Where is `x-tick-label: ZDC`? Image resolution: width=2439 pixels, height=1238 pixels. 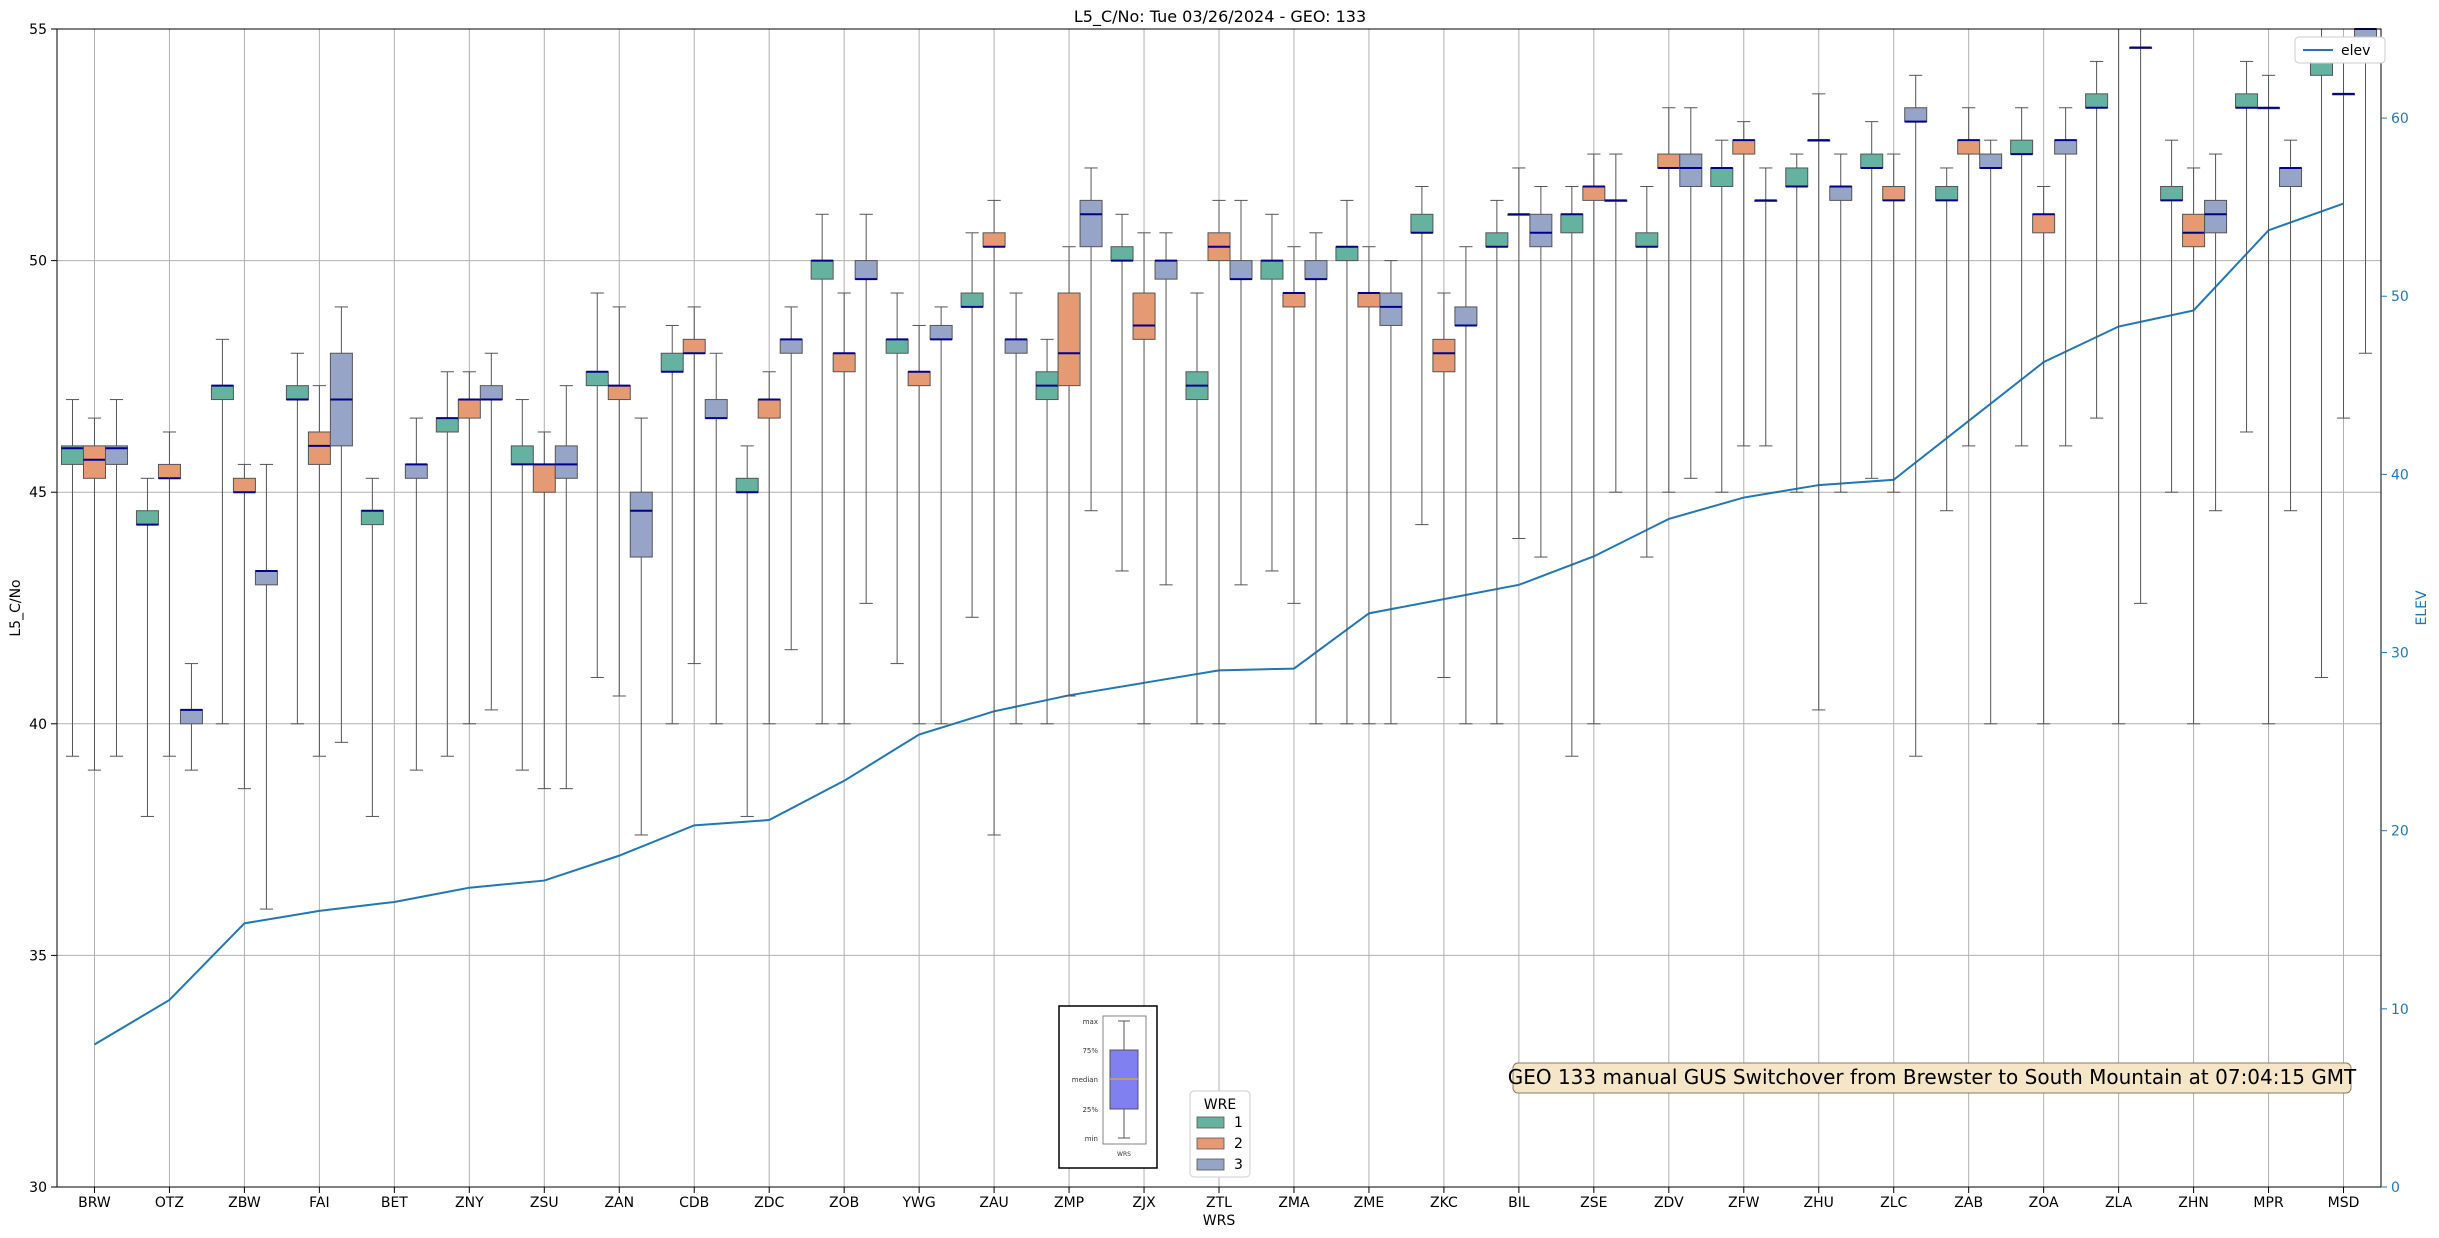
x-tick-label: ZDC is located at coordinates (769, 1203).